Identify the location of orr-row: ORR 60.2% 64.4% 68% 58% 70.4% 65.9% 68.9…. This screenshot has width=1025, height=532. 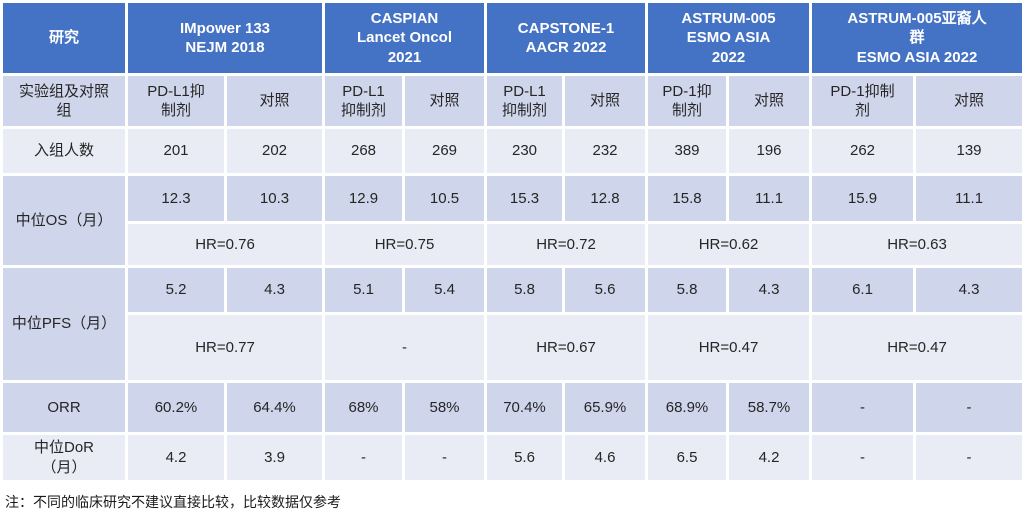
(513, 407).